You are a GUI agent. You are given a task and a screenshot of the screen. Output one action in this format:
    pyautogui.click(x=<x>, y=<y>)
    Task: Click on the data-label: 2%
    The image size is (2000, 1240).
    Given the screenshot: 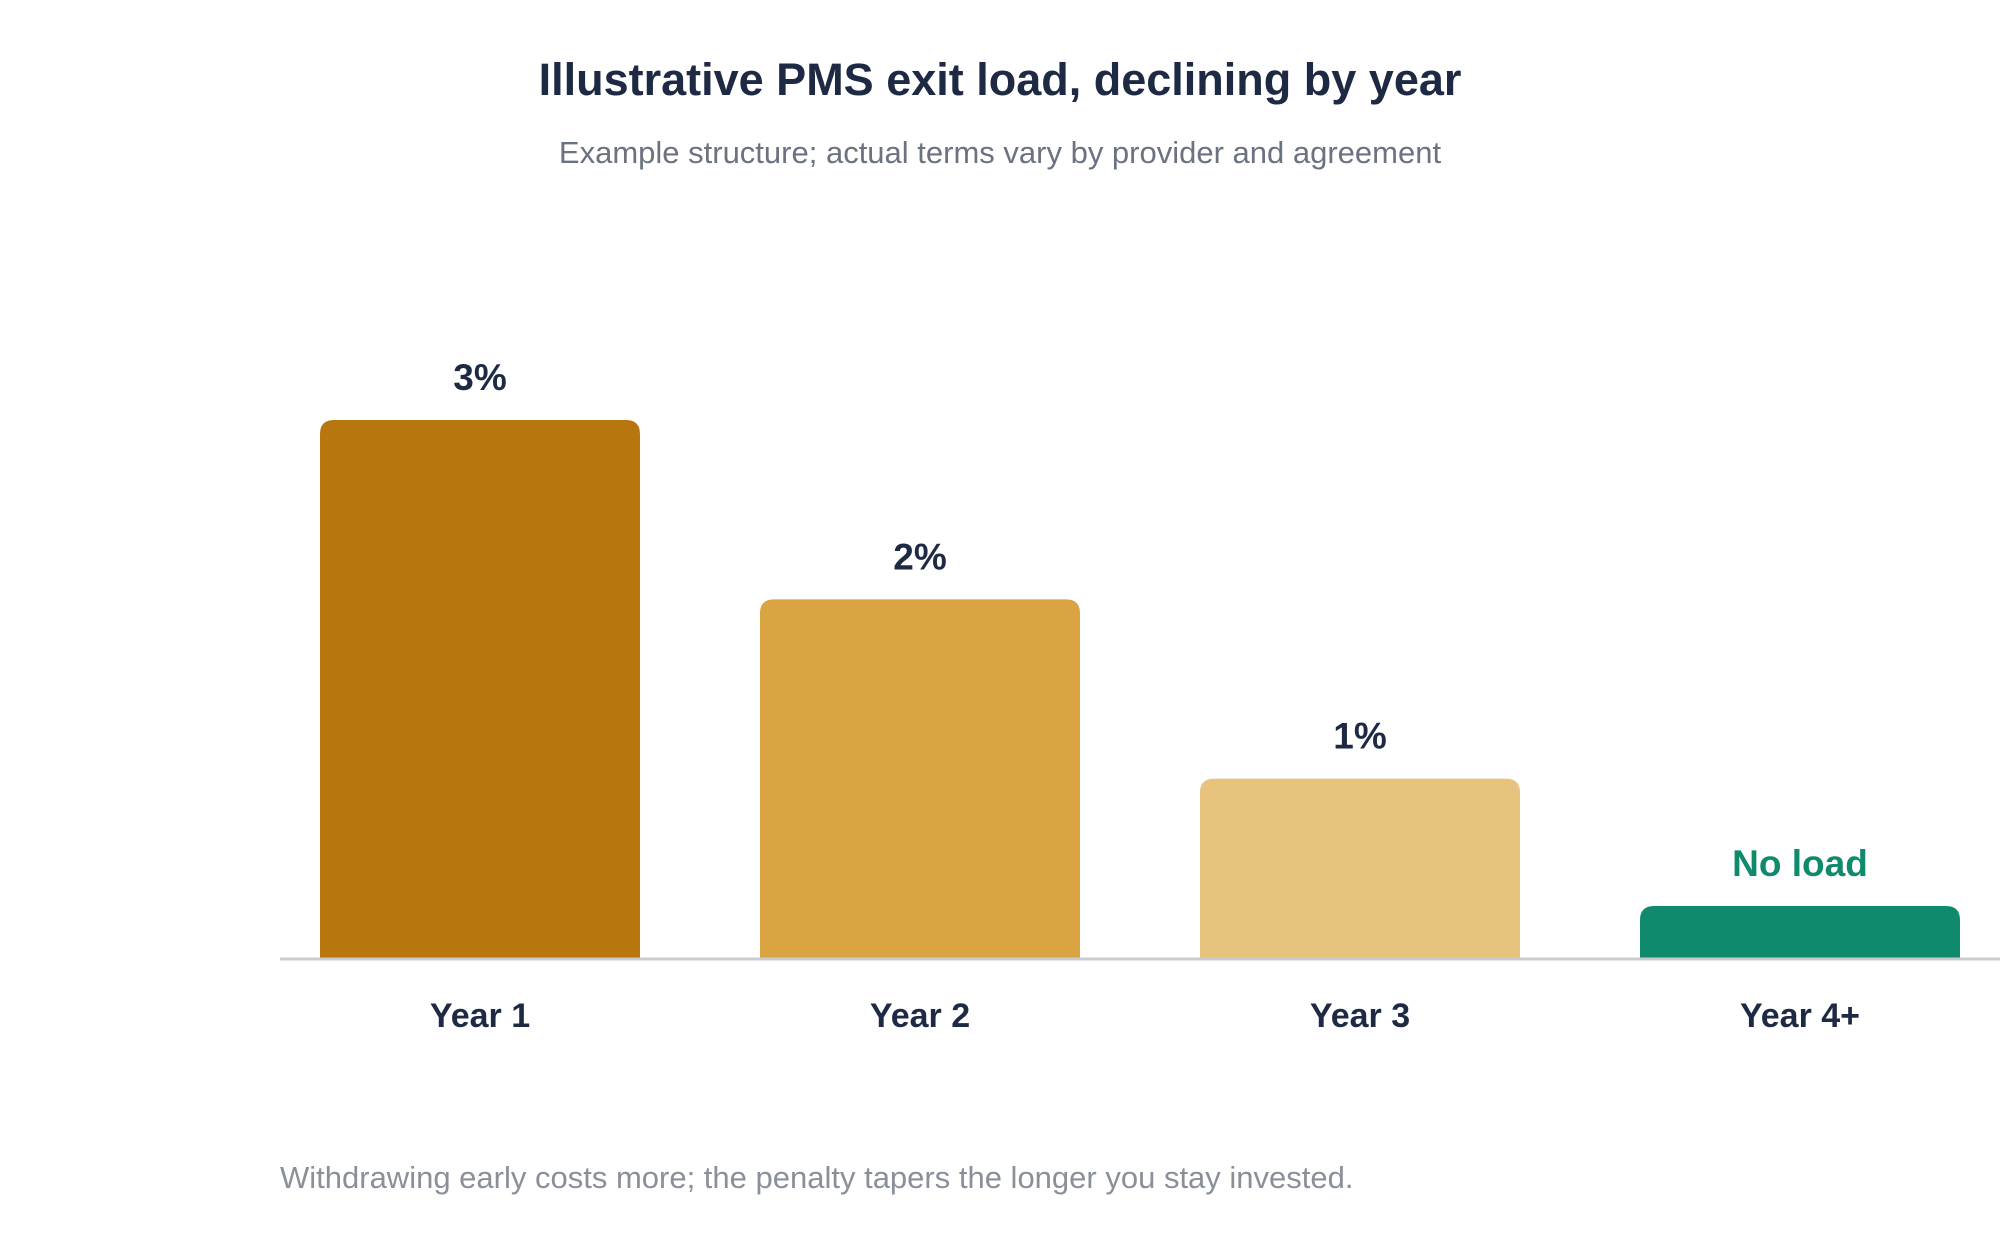 What is the action you would take?
    pyautogui.click(x=919, y=556)
    